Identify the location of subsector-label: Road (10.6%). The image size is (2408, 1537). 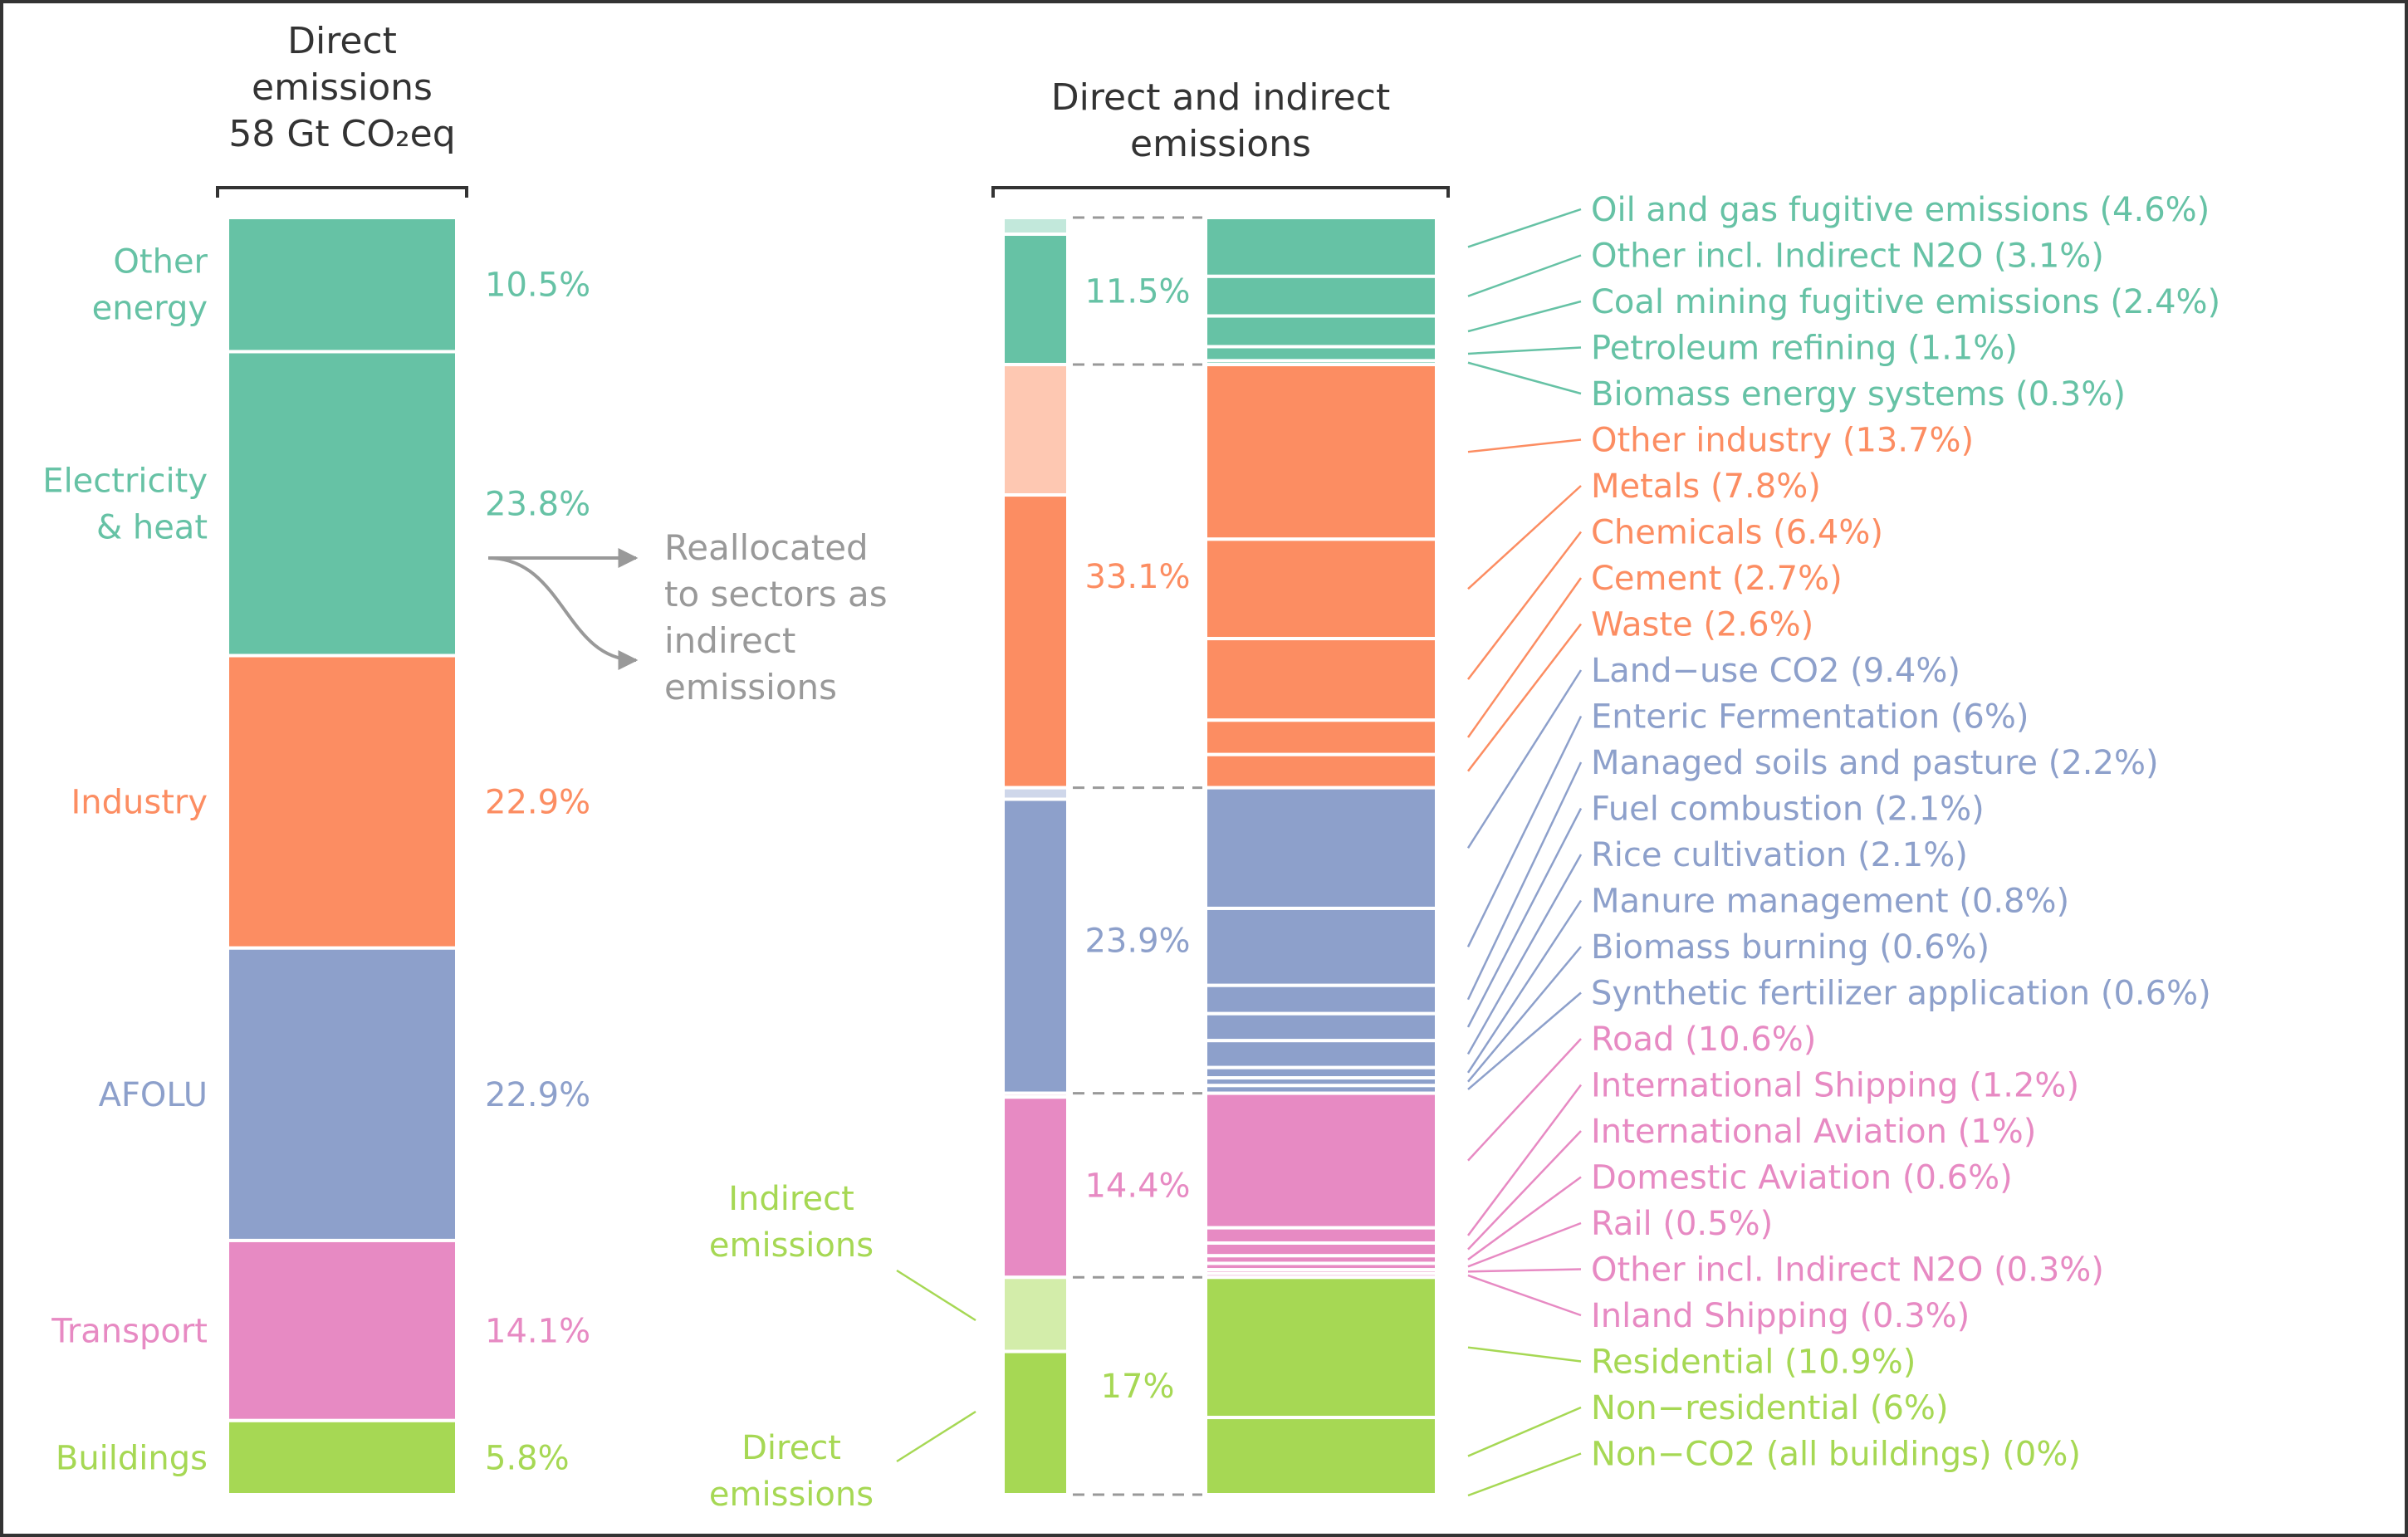
(1703, 1040).